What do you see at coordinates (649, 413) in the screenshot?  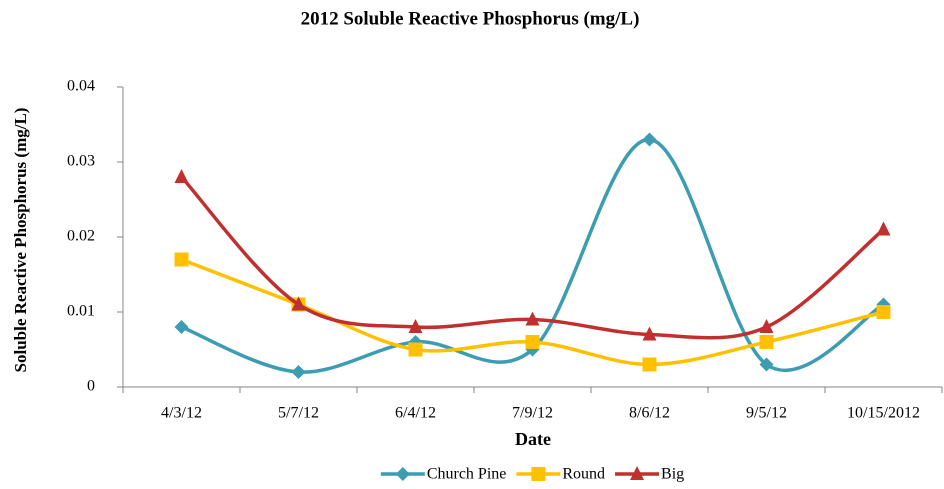 I see `x-tick-label: 8/6/12` at bounding box center [649, 413].